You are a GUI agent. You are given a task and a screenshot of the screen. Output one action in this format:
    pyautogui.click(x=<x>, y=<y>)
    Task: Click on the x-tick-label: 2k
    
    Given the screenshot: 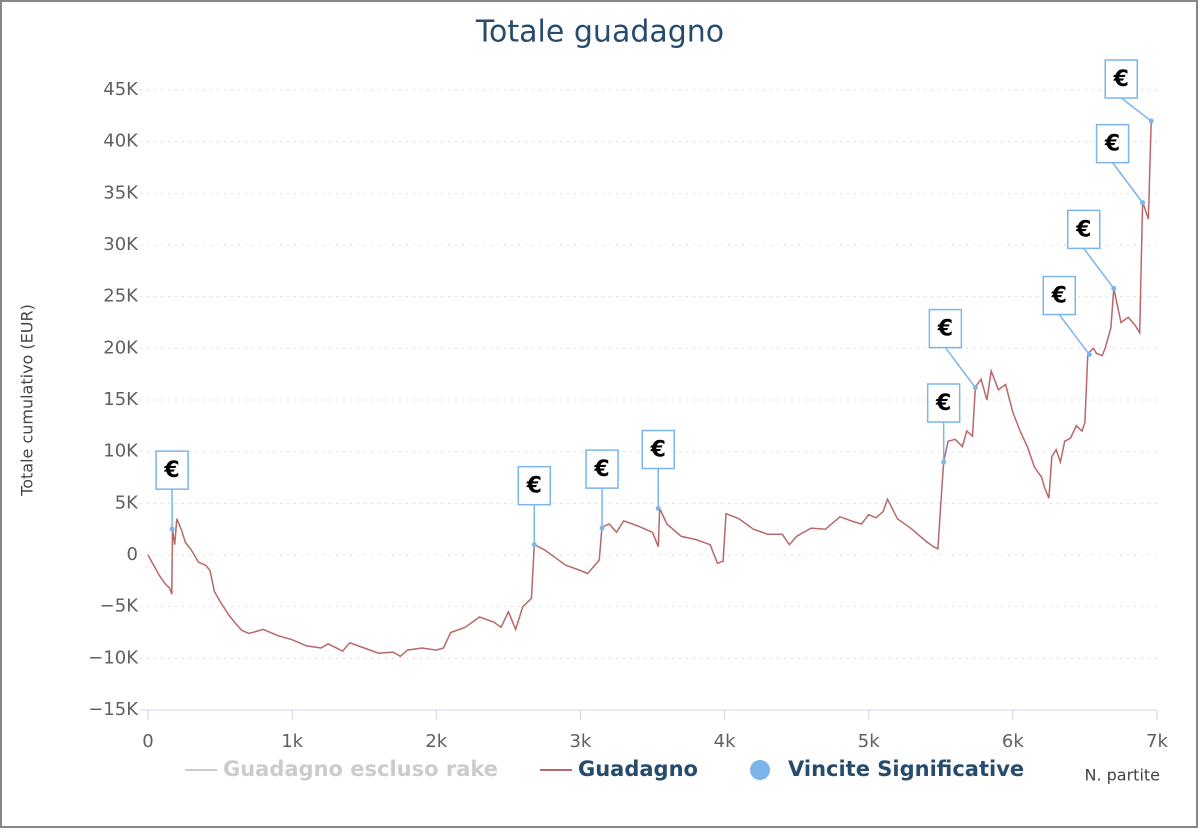 What is the action you would take?
    pyautogui.click(x=436, y=741)
    